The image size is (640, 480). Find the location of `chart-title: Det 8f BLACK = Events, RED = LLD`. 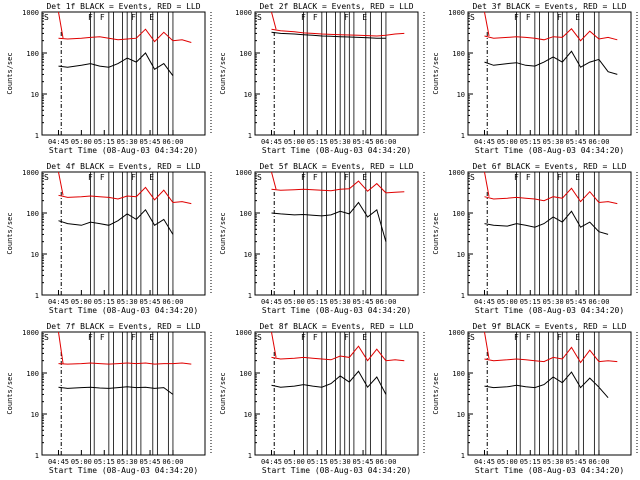

chart-title: Det 8f BLACK = Events, RED = LLD is located at coordinates (336, 326).